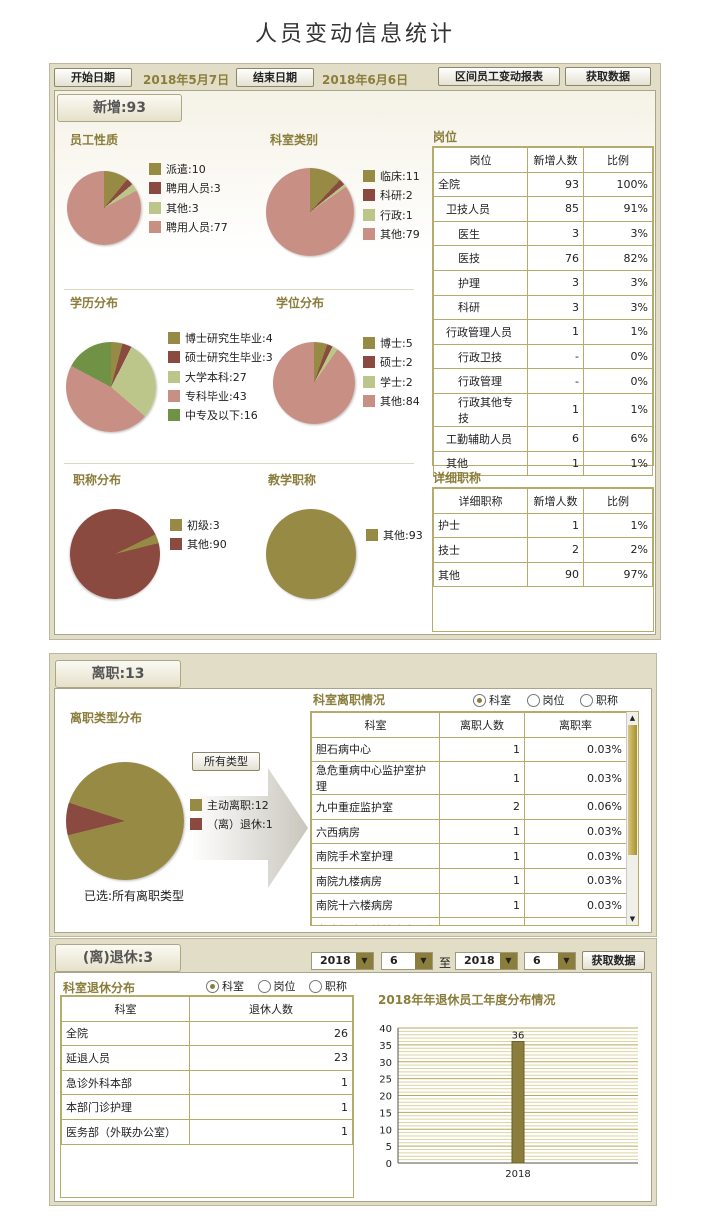  Describe the element at coordinates (469, 725) in the screenshot. I see `table-header: 科室 离职人数 离职率` at that location.